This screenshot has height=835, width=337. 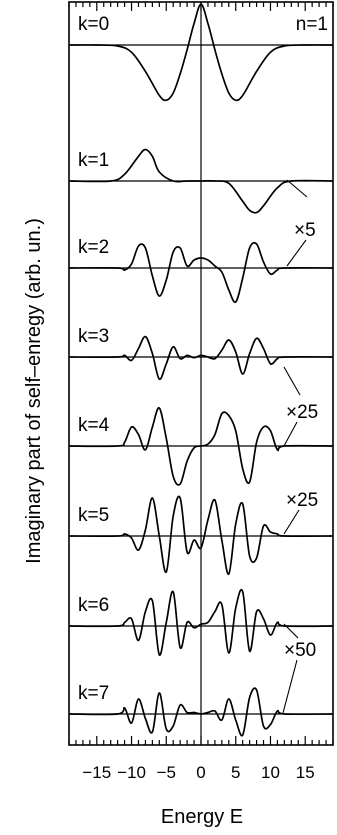 I want to click on x-tick-label: 5, so click(x=235, y=772).